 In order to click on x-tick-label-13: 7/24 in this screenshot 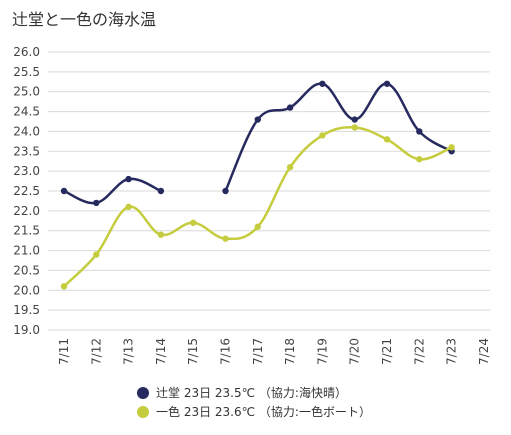, I will do `click(484, 351)`.